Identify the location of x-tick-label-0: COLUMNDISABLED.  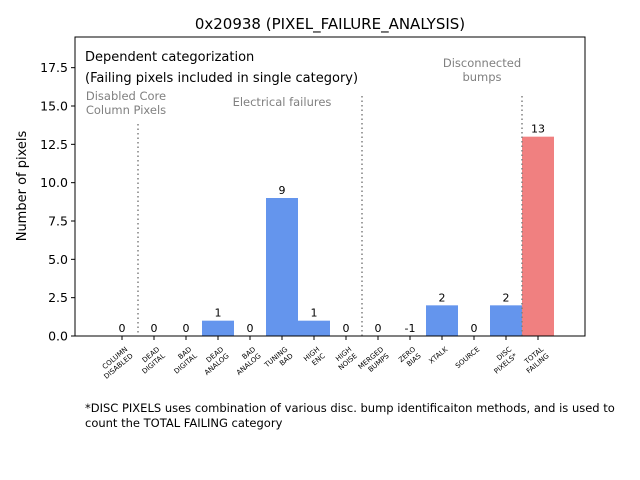
(116, 362).